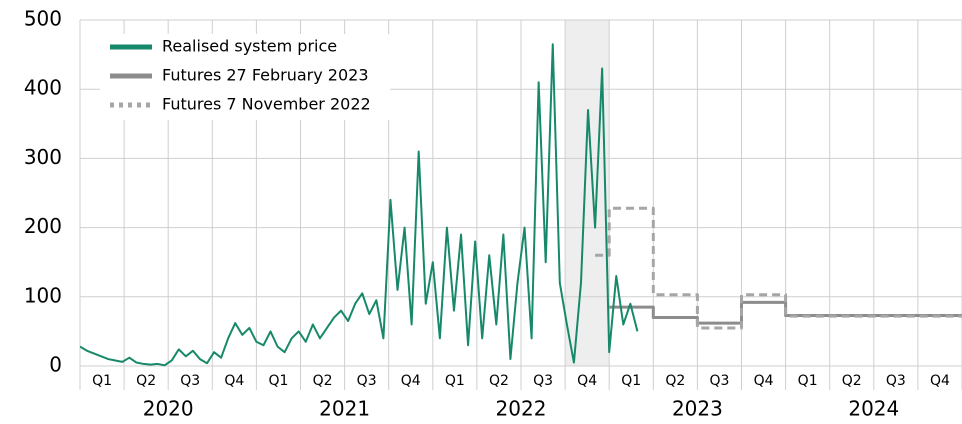 This screenshot has width=962, height=424. Describe the element at coordinates (873, 409) in the screenshot. I see `year-label: 2024` at that location.